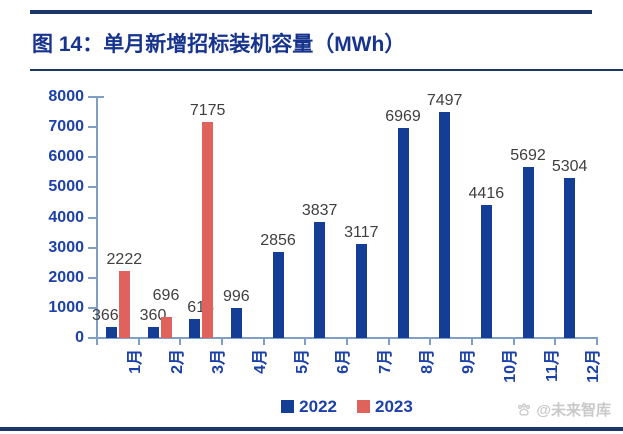 The width and height of the screenshot is (623, 434). I want to click on bar-2023-1月, so click(124, 304).